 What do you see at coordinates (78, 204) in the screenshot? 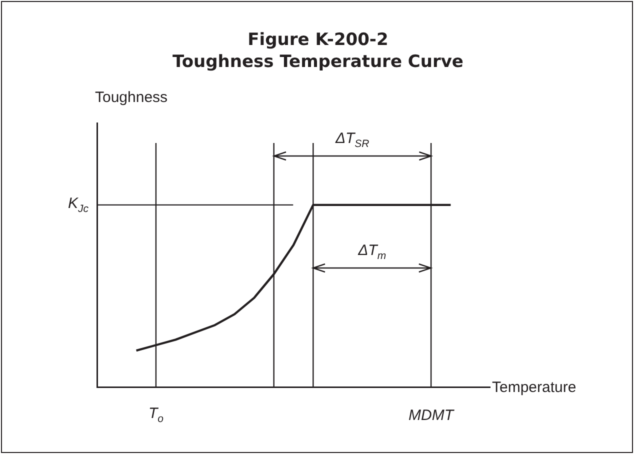
I see `ref-line-label: K$_{Jc}$` at bounding box center [78, 204].